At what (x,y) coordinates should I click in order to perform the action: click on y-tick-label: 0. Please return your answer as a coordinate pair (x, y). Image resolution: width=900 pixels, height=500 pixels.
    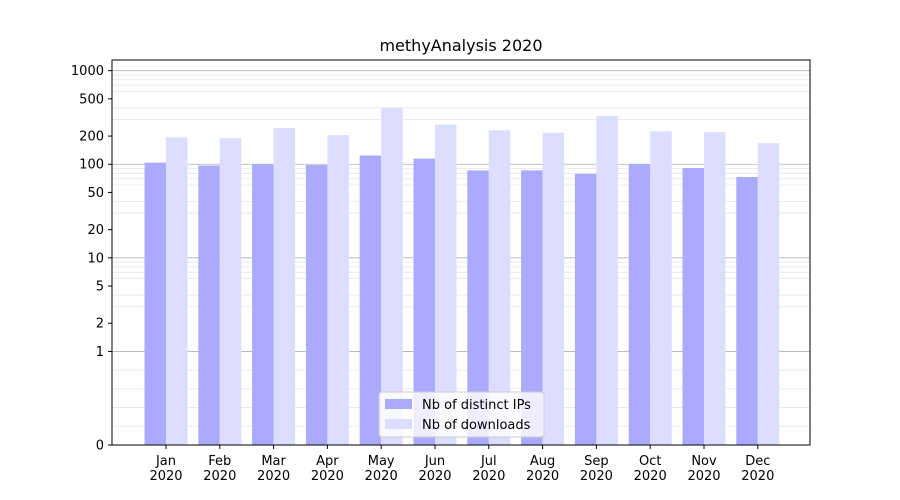
    Looking at the image, I should click on (100, 446).